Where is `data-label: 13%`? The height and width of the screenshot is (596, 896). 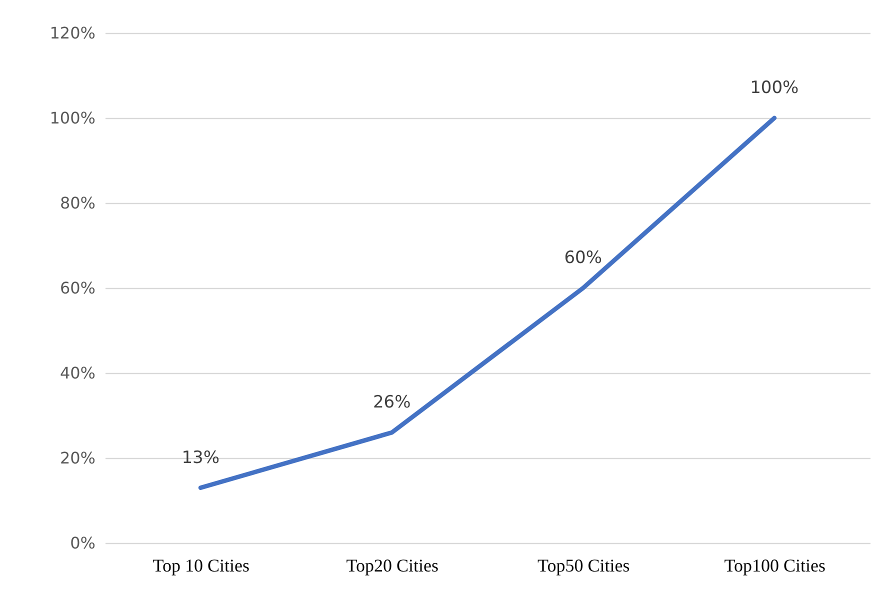
data-label: 13% is located at coordinates (201, 458).